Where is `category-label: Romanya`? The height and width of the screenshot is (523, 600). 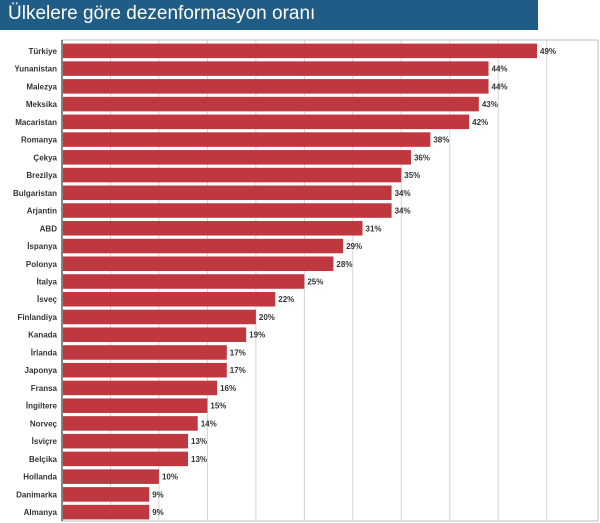
category-label: Romanya is located at coordinates (39, 140).